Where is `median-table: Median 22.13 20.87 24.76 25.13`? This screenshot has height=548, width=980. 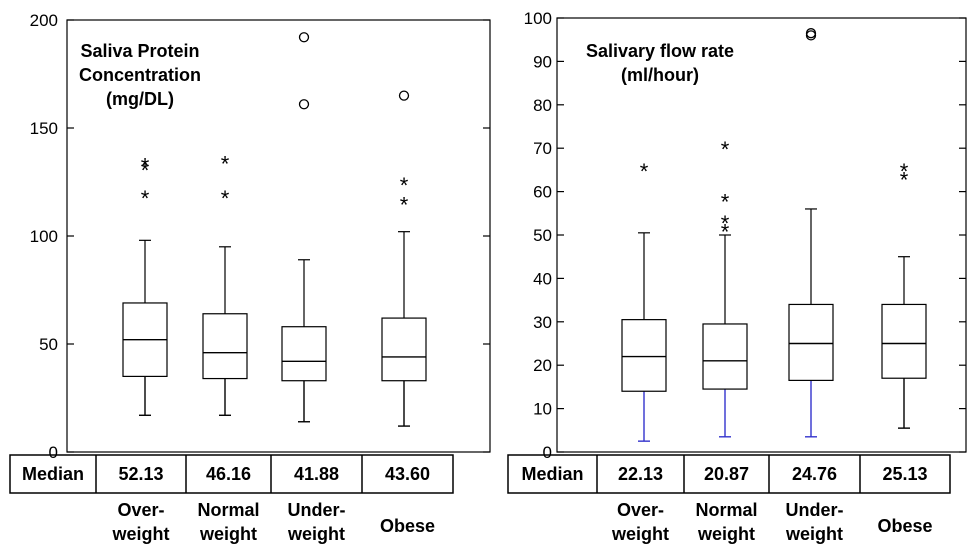 median-table: Median 22.13 20.87 24.76 25.13 is located at coordinates (729, 474).